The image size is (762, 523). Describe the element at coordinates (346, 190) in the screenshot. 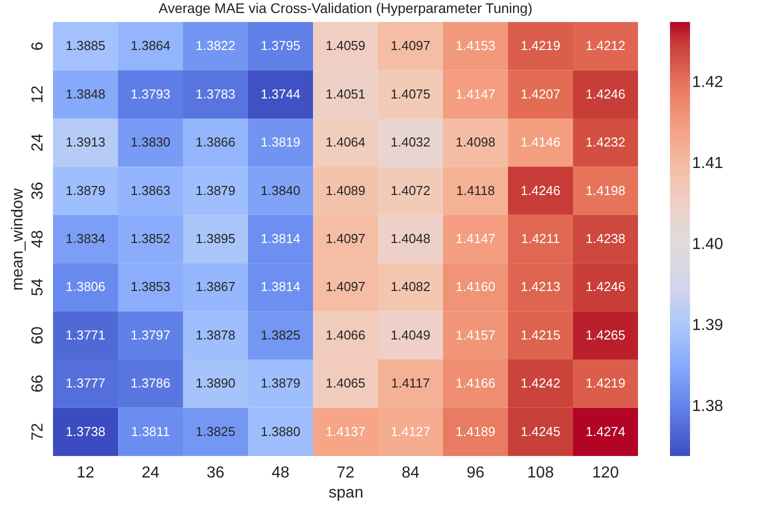

I see `data-label: 1.4089` at that location.